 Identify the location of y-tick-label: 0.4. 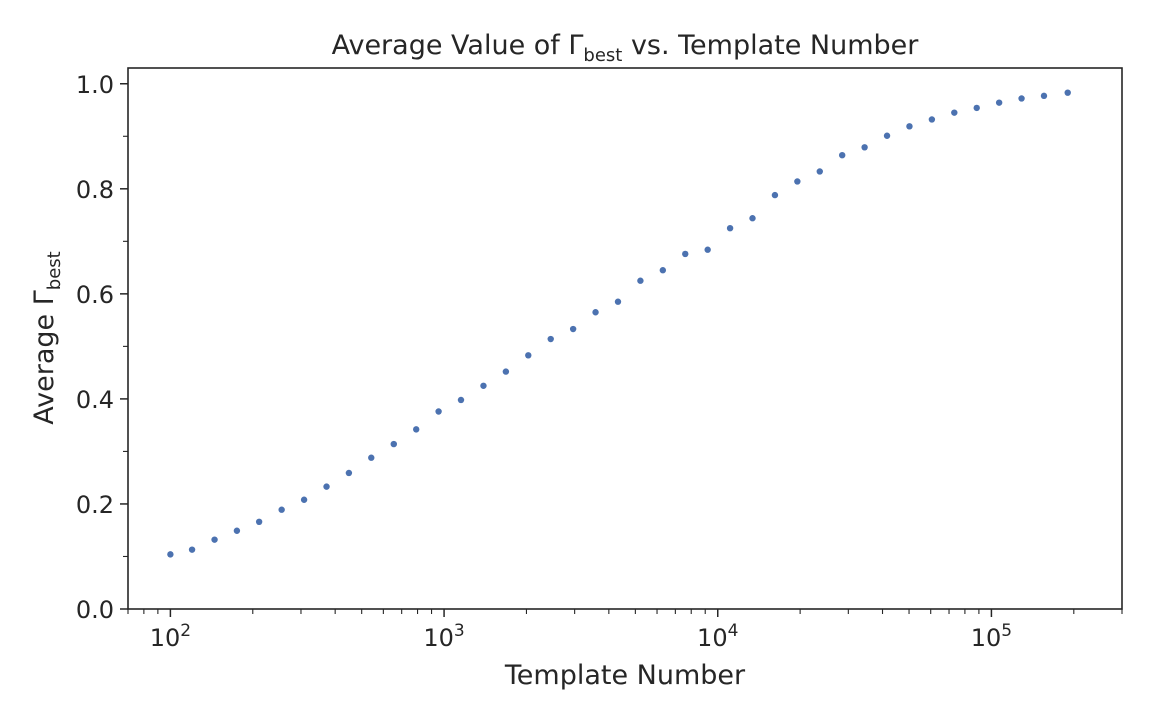
(95, 400).